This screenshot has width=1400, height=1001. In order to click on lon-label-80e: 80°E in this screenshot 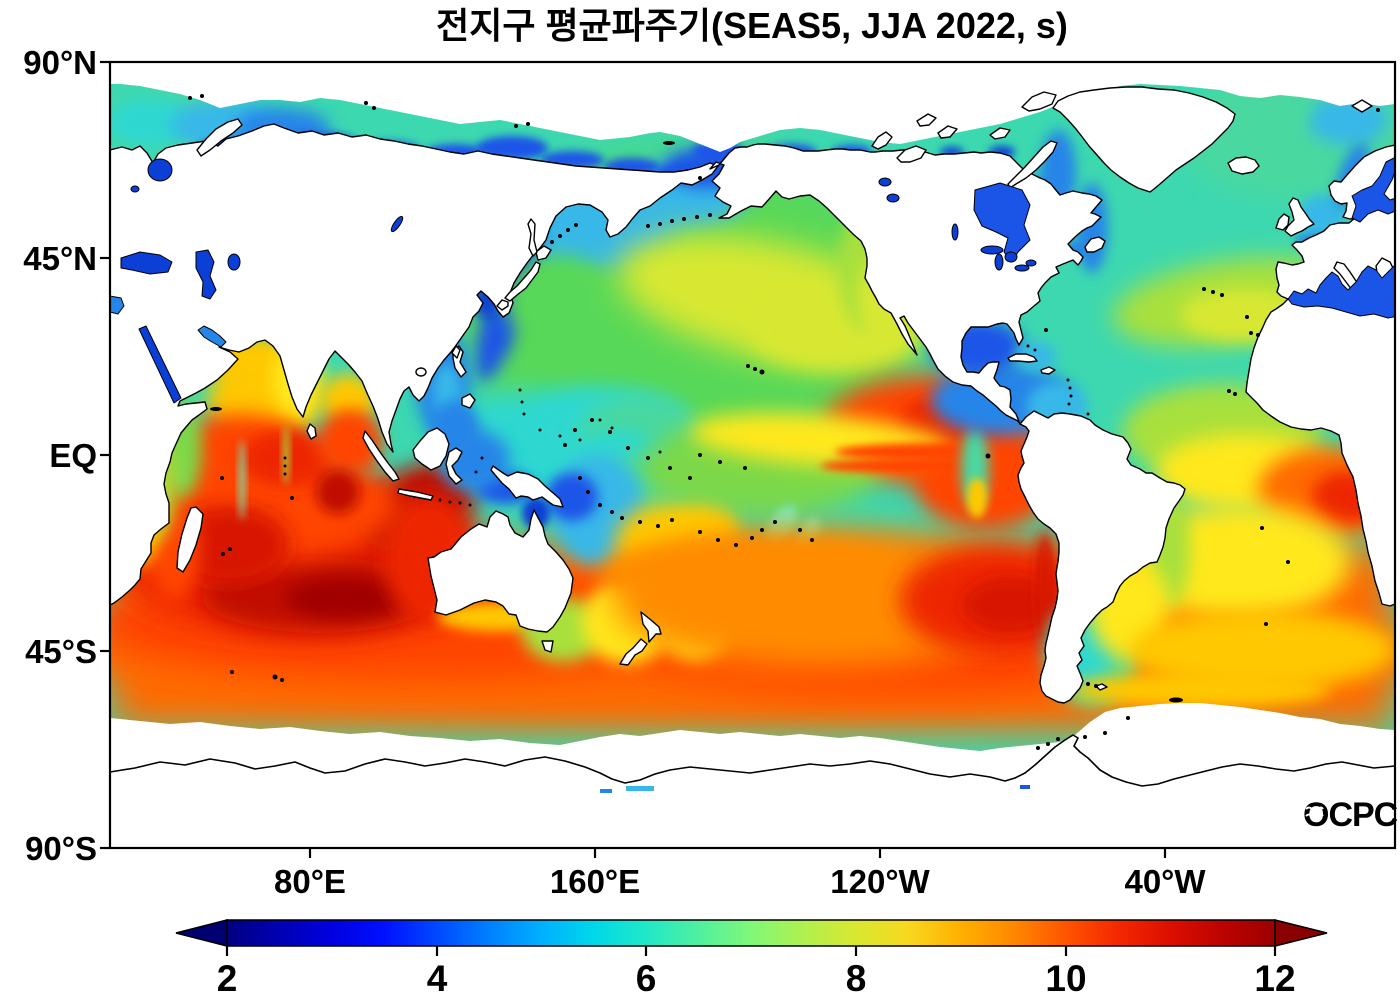, I will do `click(310, 881)`.